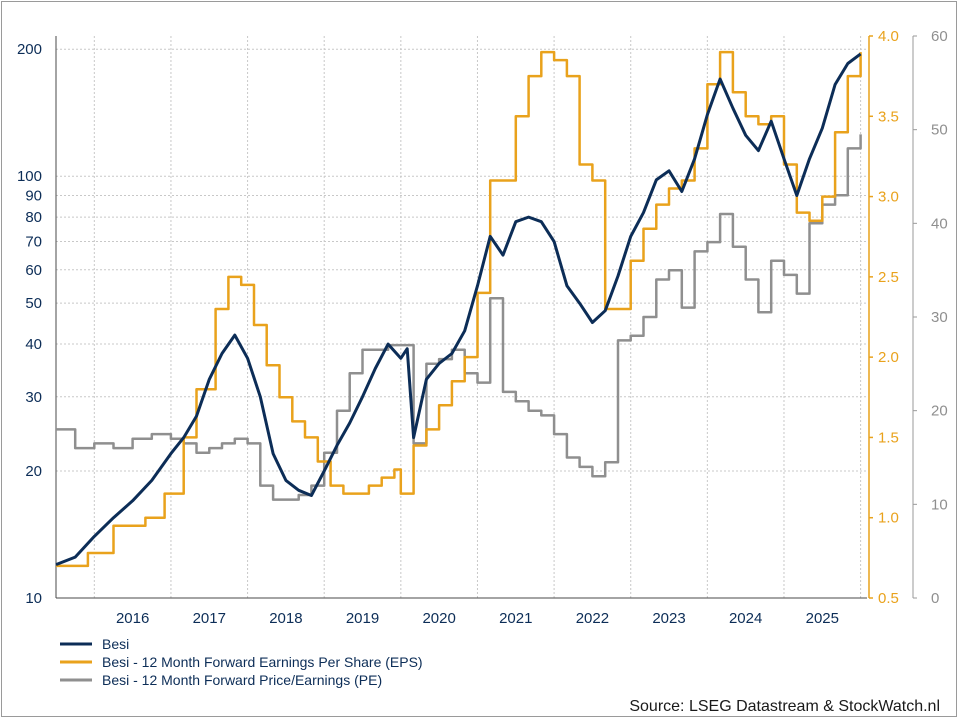  What do you see at coordinates (33, 397) in the screenshot?
I see `y-left-tick-label: 30` at bounding box center [33, 397].